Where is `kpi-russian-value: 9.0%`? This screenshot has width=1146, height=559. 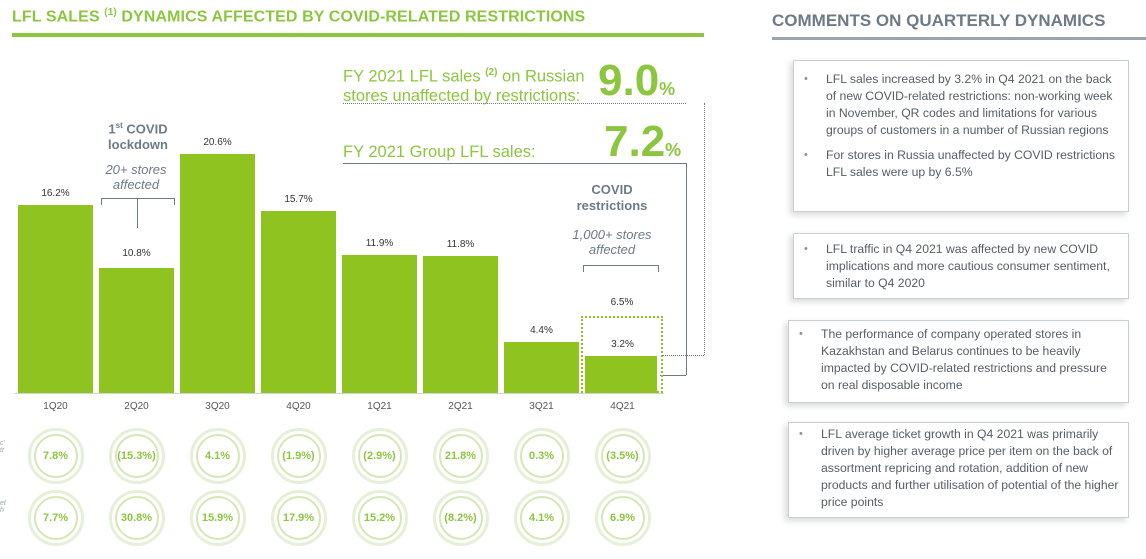
kpi-russian-value: 9.0% is located at coordinates (637, 80).